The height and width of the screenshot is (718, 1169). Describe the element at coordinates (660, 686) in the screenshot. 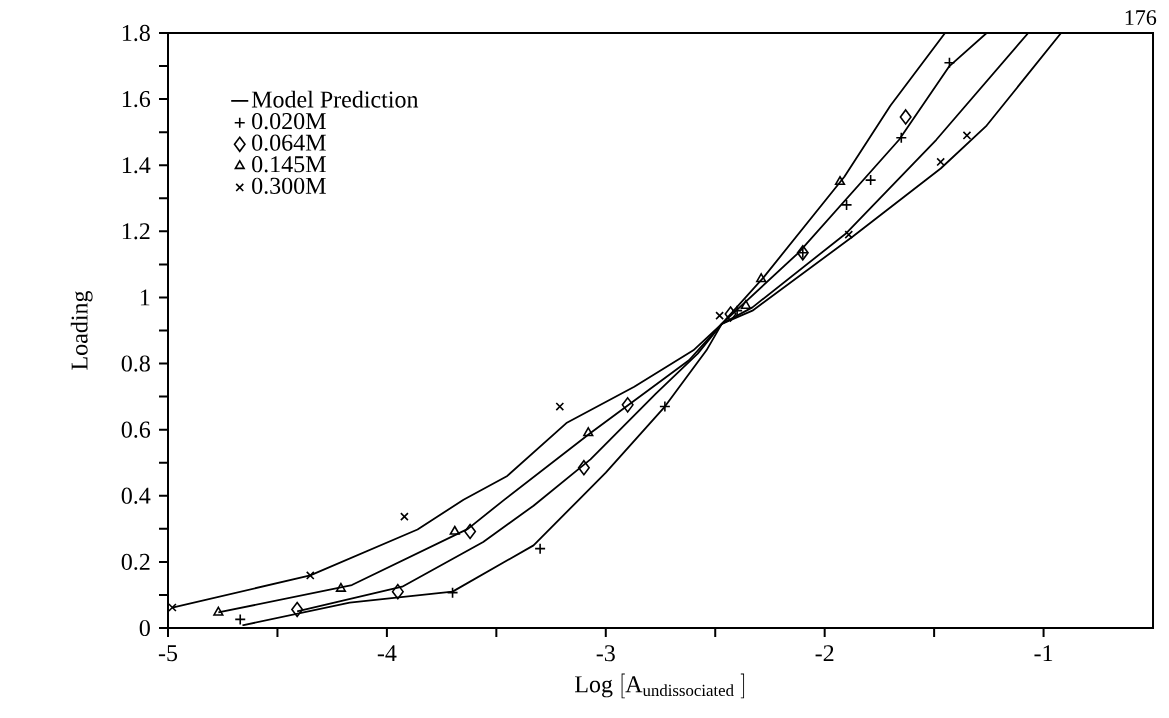

I see `x-axis-title: $\mathrm{Log}\ [\mathrm{A}_{\mathrm{undissociated}}\ ]$` at that location.